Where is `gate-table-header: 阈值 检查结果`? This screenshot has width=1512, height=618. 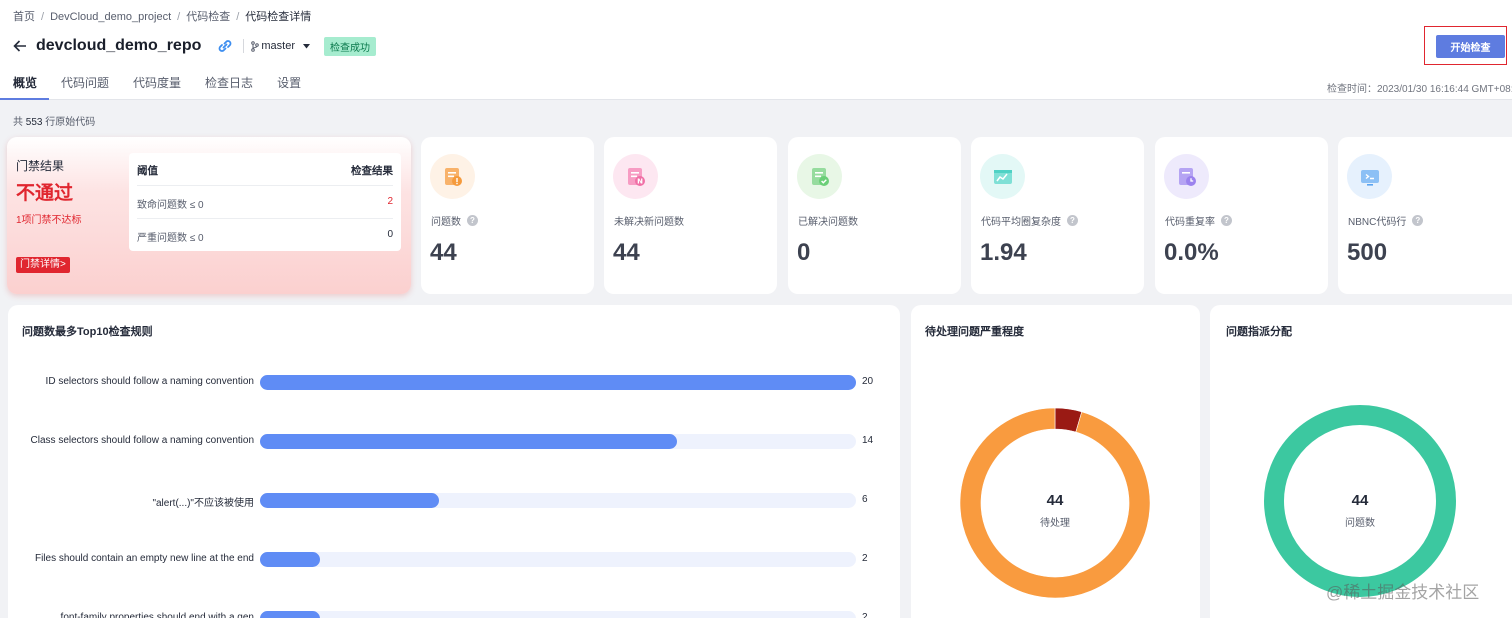 gate-table-header: 阈值 检查结果 is located at coordinates (265, 170).